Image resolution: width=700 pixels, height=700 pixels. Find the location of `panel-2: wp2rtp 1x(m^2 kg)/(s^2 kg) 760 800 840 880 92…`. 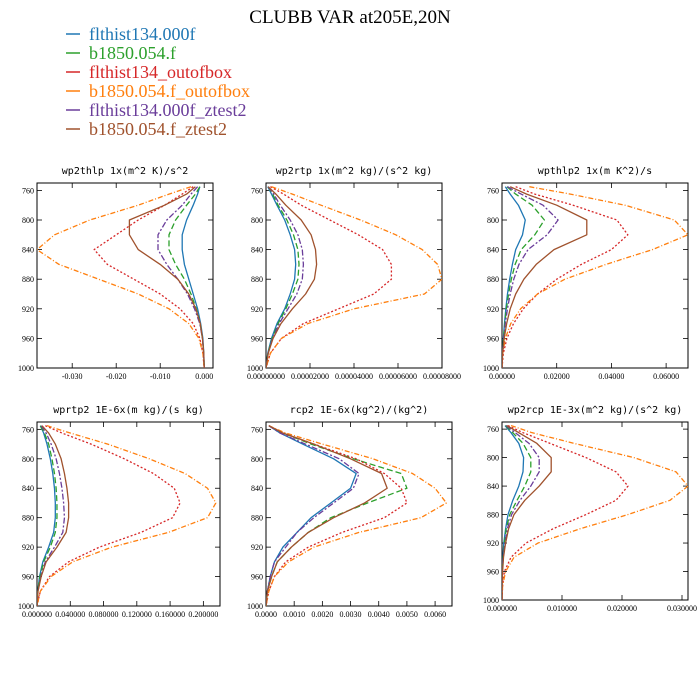

panel-2: wp2rtp 1x(m^2 kg)/(s^2 kg) 760 800 840 880 92… is located at coordinates (354, 273).